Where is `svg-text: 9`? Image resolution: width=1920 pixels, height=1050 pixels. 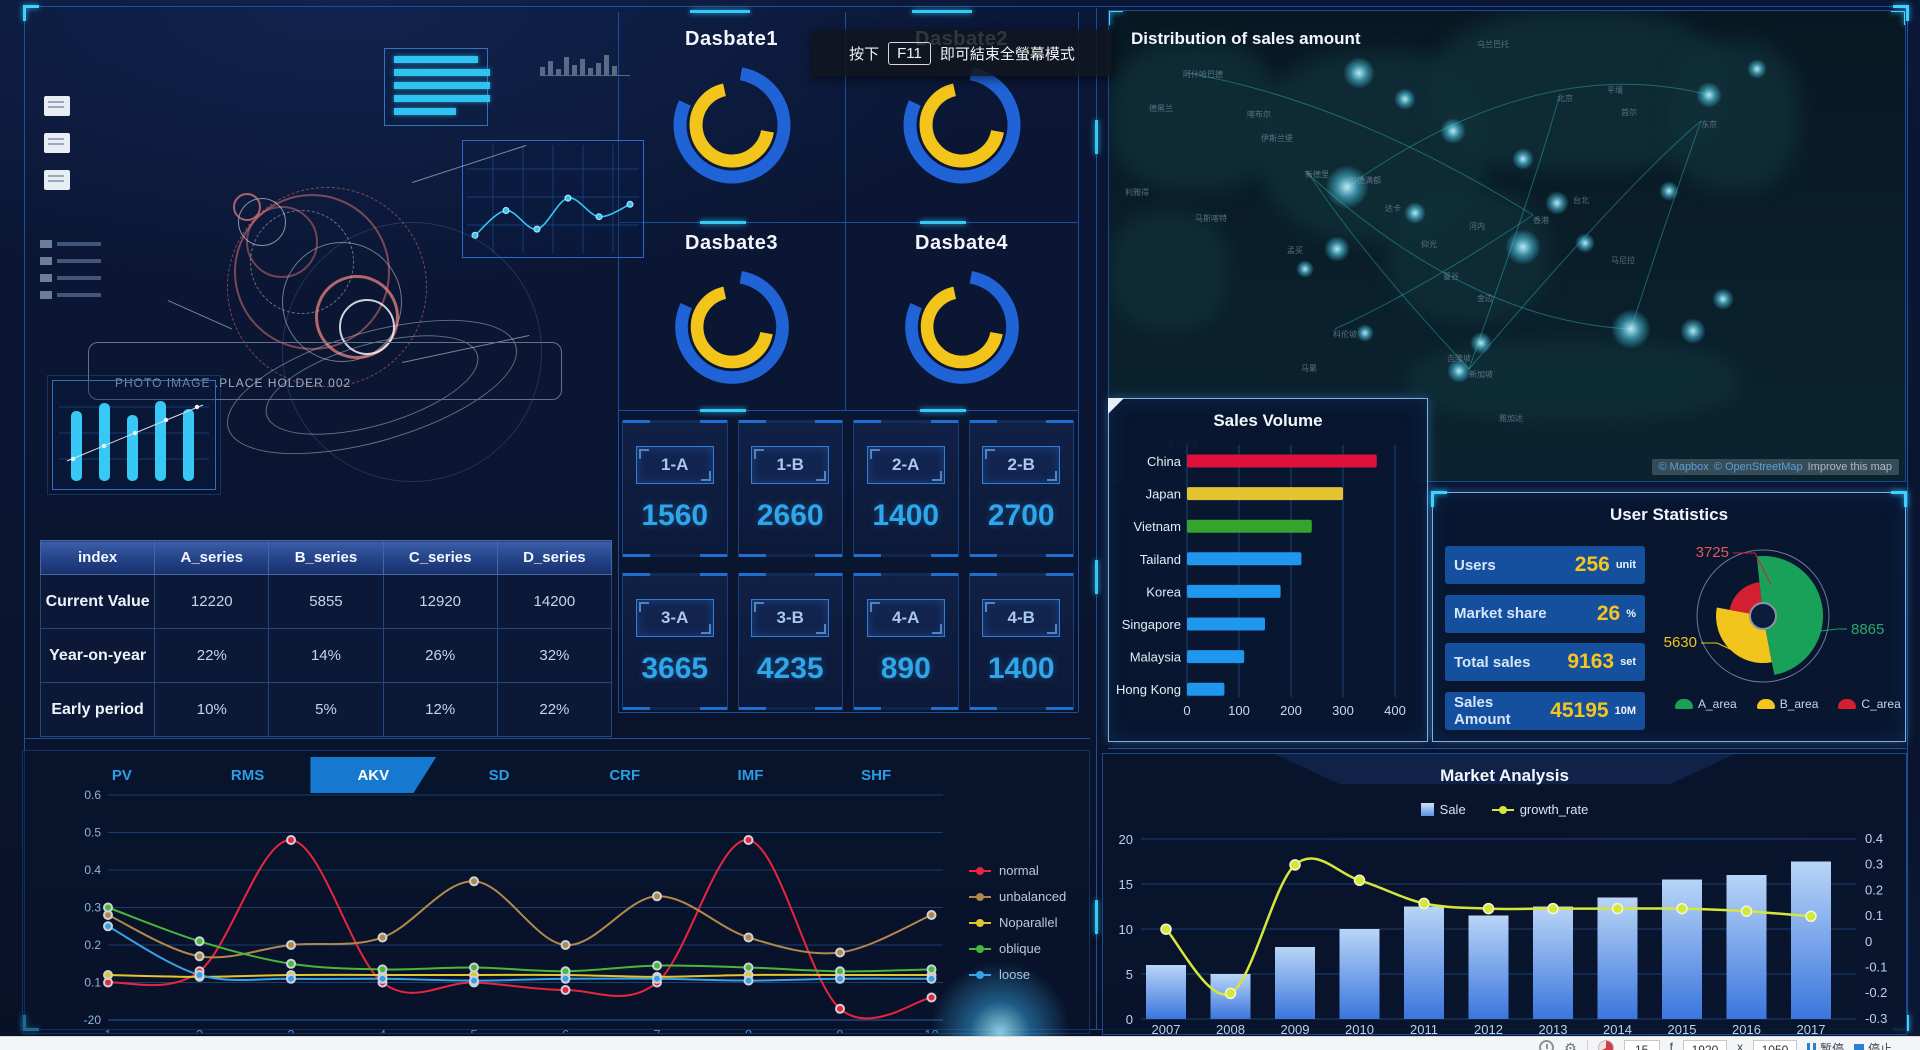
svg-text: 9 is located at coordinates (839, 1030).